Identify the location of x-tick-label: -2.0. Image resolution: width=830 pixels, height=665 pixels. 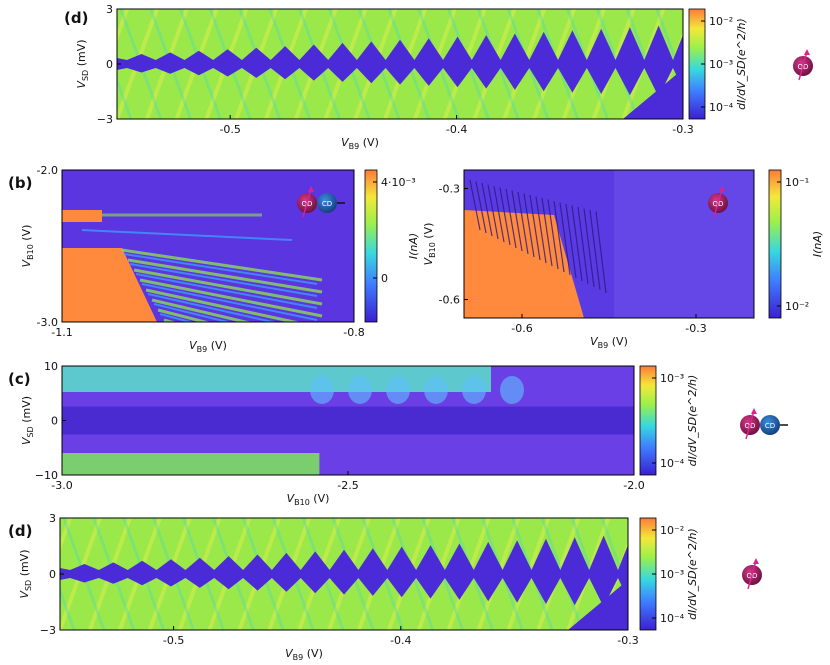
(633, 485).